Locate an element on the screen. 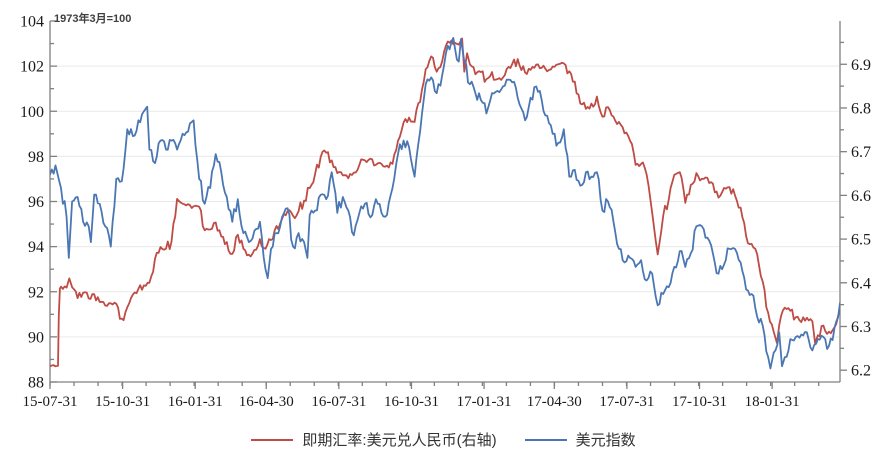 This screenshot has height=457, width=887. base-period-annotation: 1973年3月=100 is located at coordinates (93, 19).